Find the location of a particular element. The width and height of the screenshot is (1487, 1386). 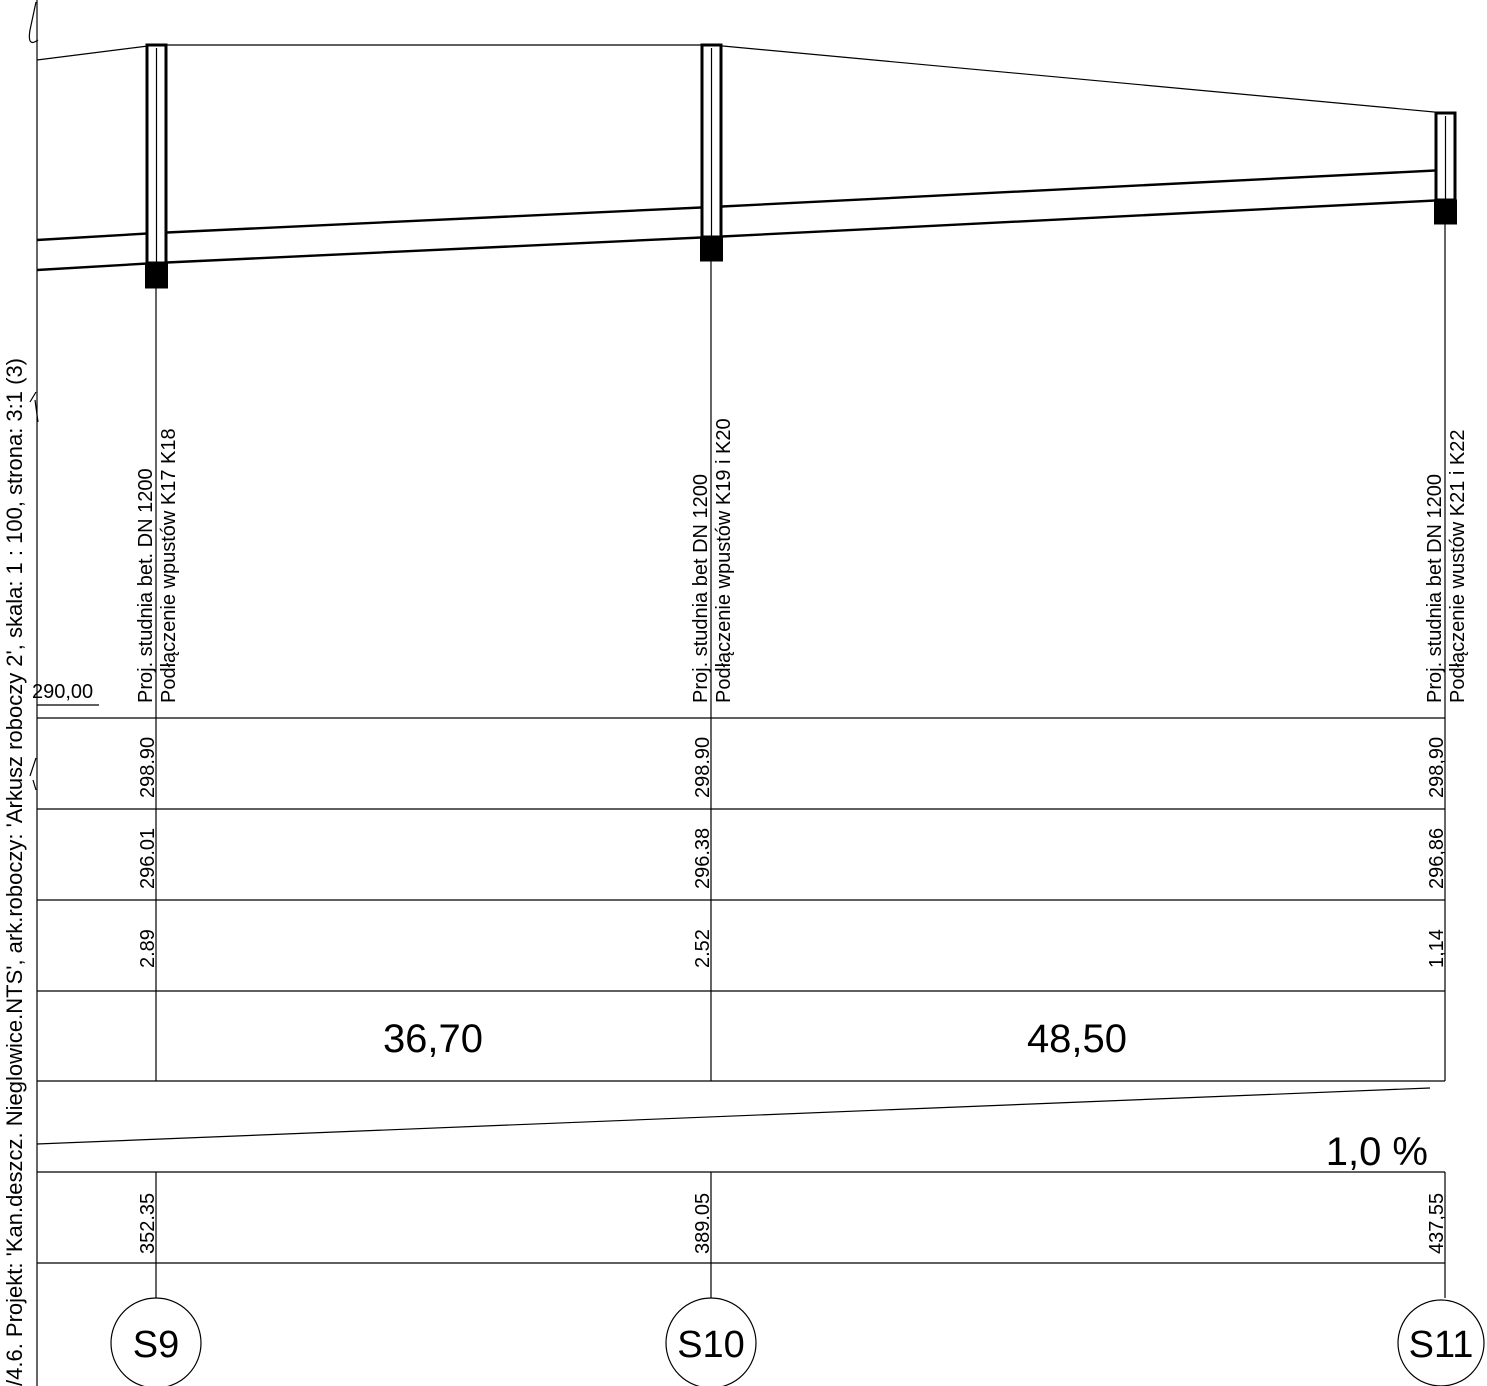

station-marker-s10: S10 is located at coordinates (711, 1341).